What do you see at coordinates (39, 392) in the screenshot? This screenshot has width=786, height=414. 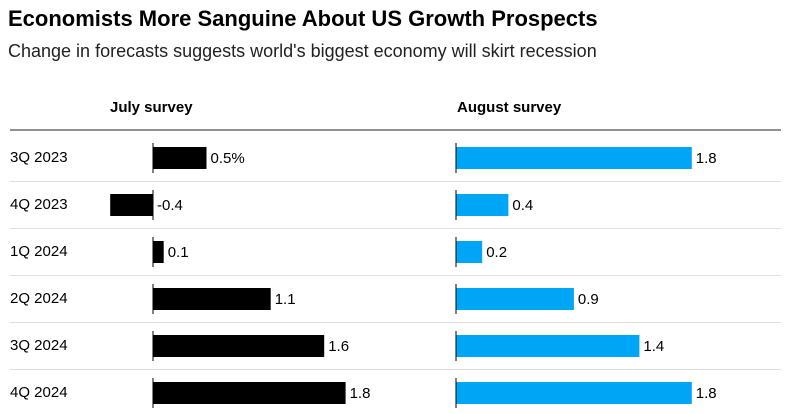 I see `category-label: 4Q 2024` at bounding box center [39, 392].